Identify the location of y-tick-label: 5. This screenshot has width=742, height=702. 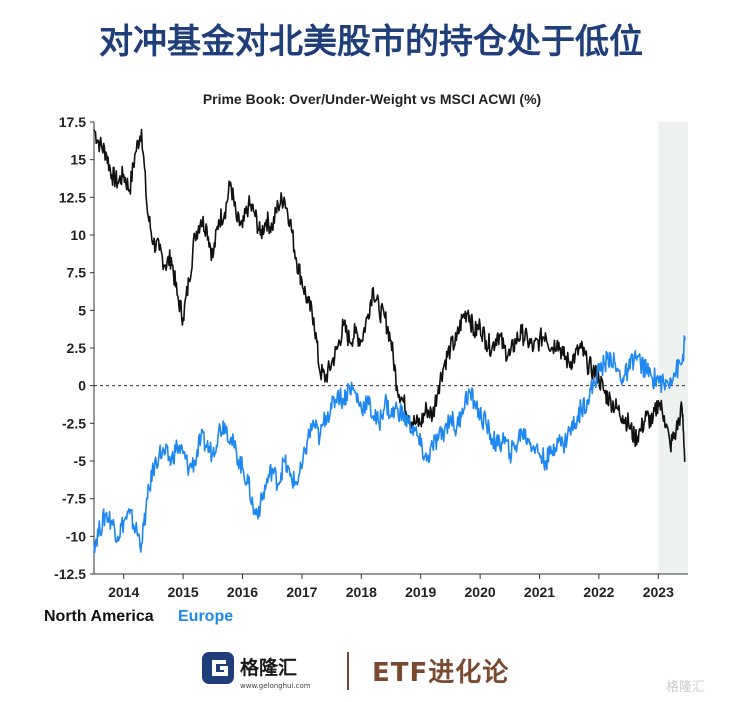
(82, 310).